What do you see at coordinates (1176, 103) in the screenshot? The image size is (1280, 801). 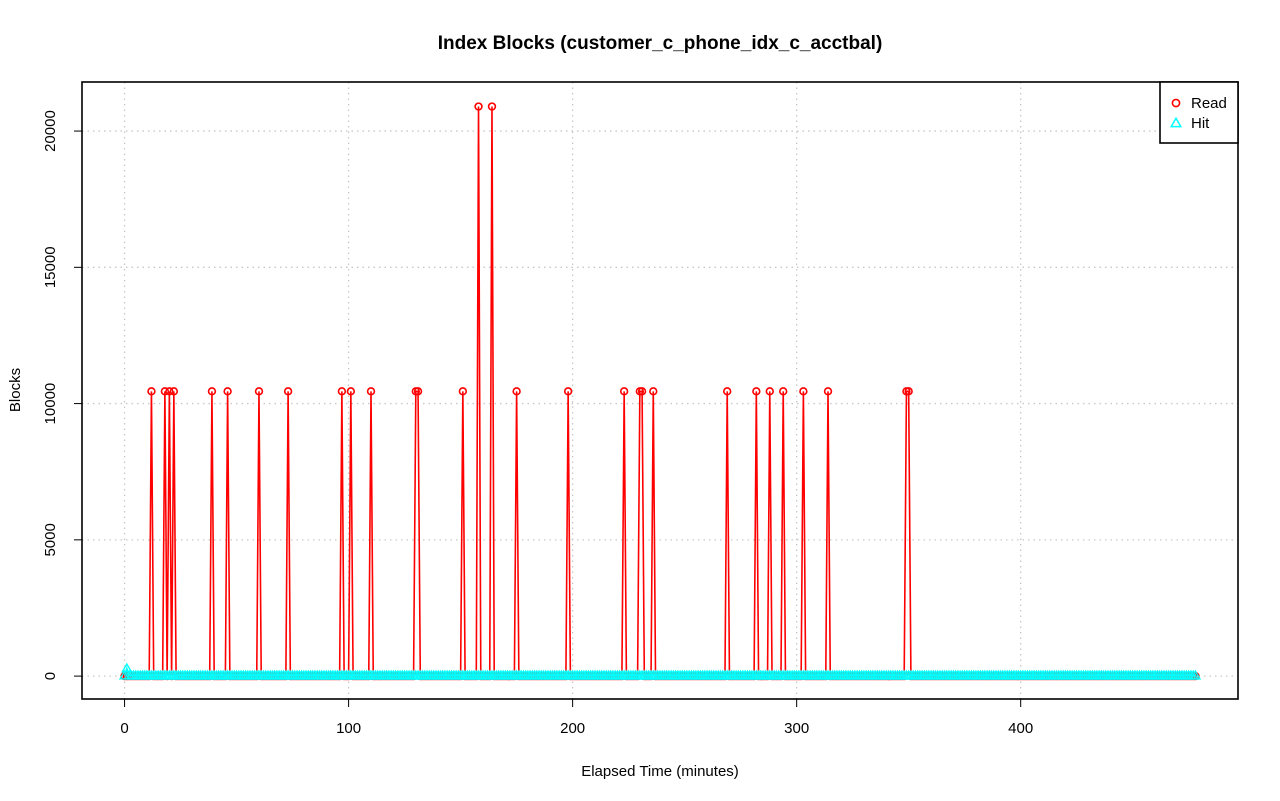 I see `legend-marker-read` at bounding box center [1176, 103].